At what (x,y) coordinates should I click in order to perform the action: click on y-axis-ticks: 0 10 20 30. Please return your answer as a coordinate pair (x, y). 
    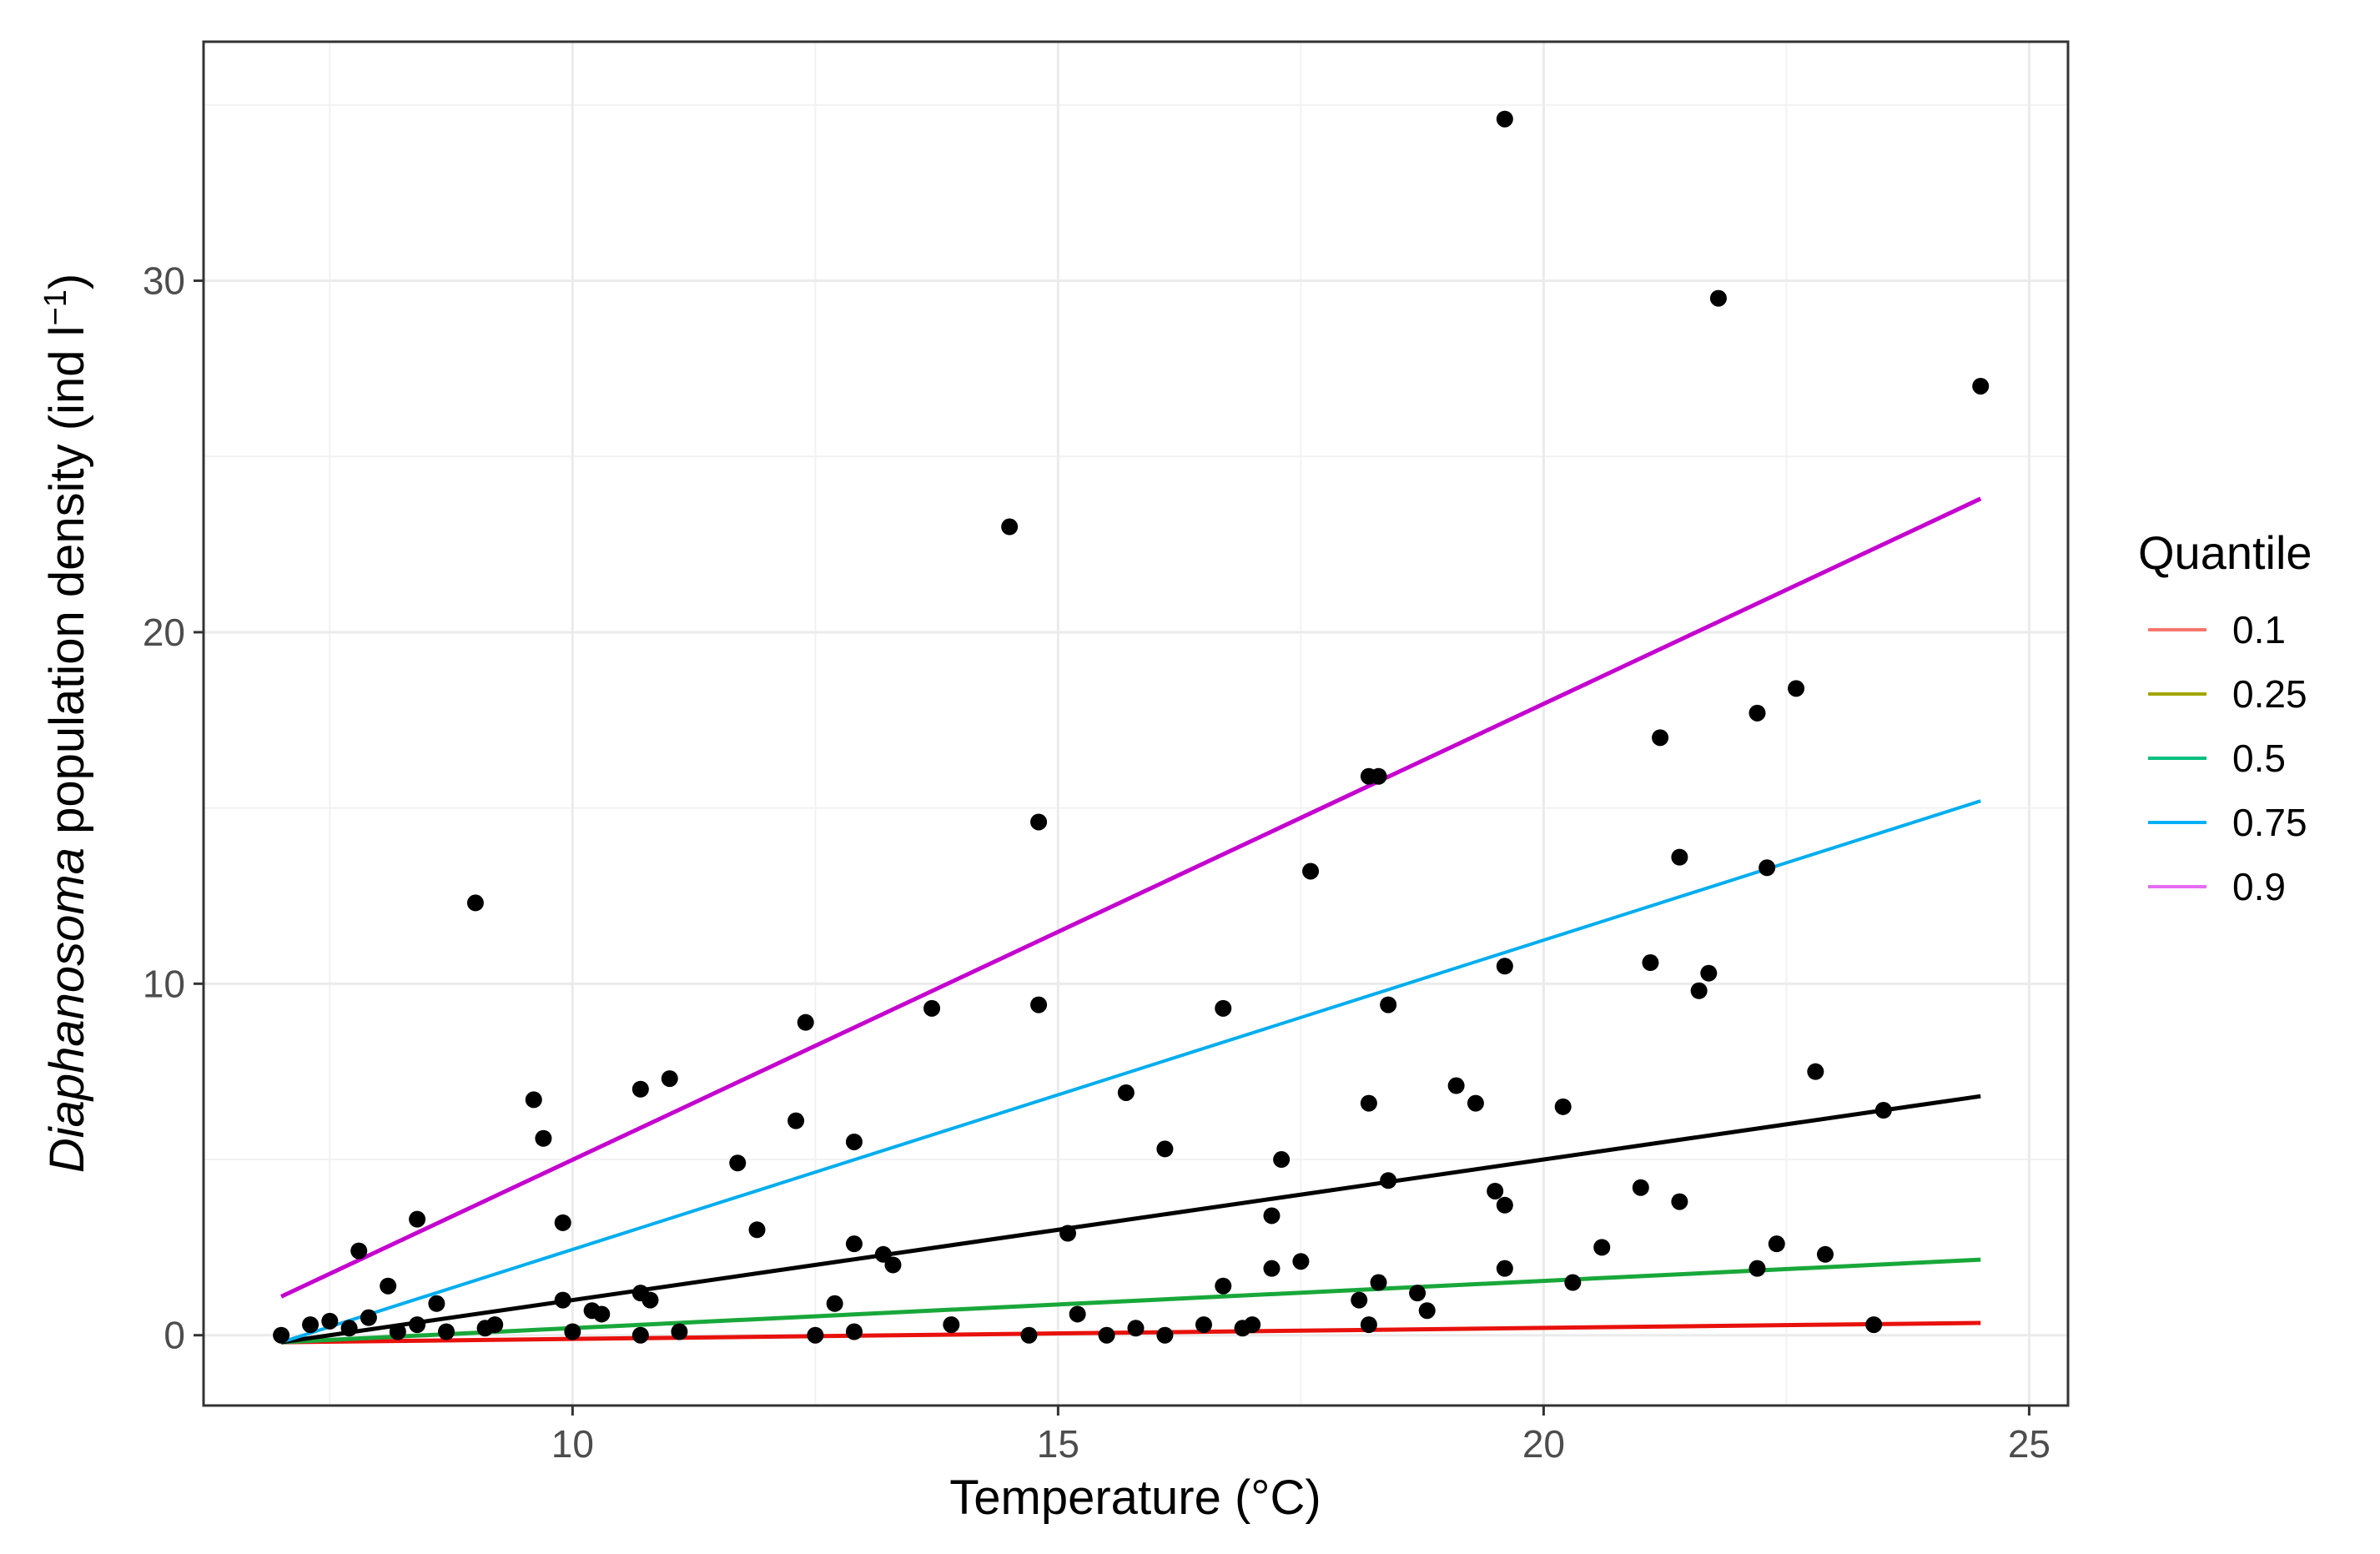
    Looking at the image, I should click on (173, 808).